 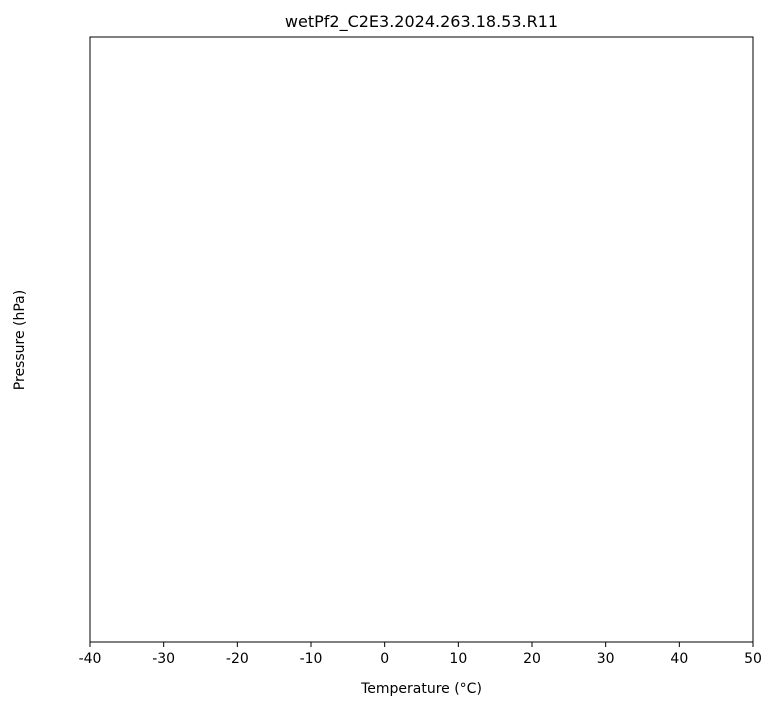 What do you see at coordinates (606, 659) in the screenshot?
I see `x-tick-label: 30` at bounding box center [606, 659].